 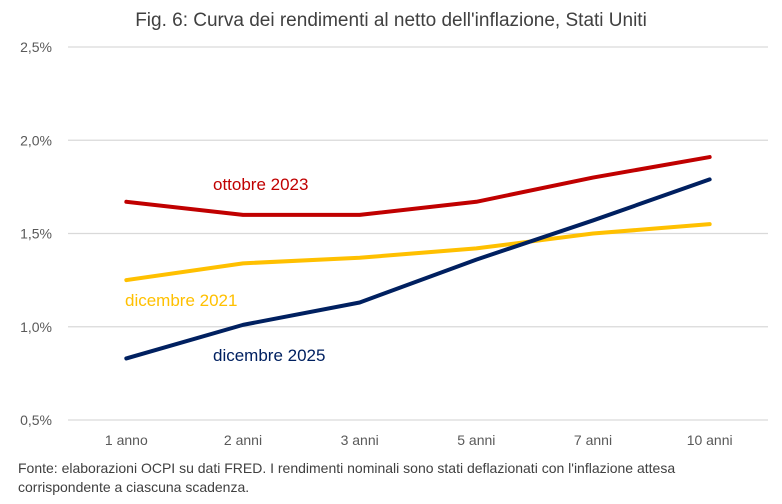 What do you see at coordinates (36, 140) in the screenshot?
I see `y-tick-label: 2,0%` at bounding box center [36, 140].